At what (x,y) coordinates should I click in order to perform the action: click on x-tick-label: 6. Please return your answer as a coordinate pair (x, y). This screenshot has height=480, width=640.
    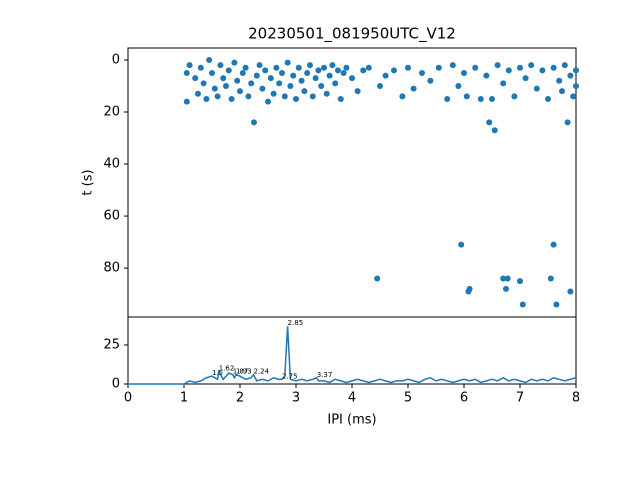
    Looking at the image, I should click on (464, 398).